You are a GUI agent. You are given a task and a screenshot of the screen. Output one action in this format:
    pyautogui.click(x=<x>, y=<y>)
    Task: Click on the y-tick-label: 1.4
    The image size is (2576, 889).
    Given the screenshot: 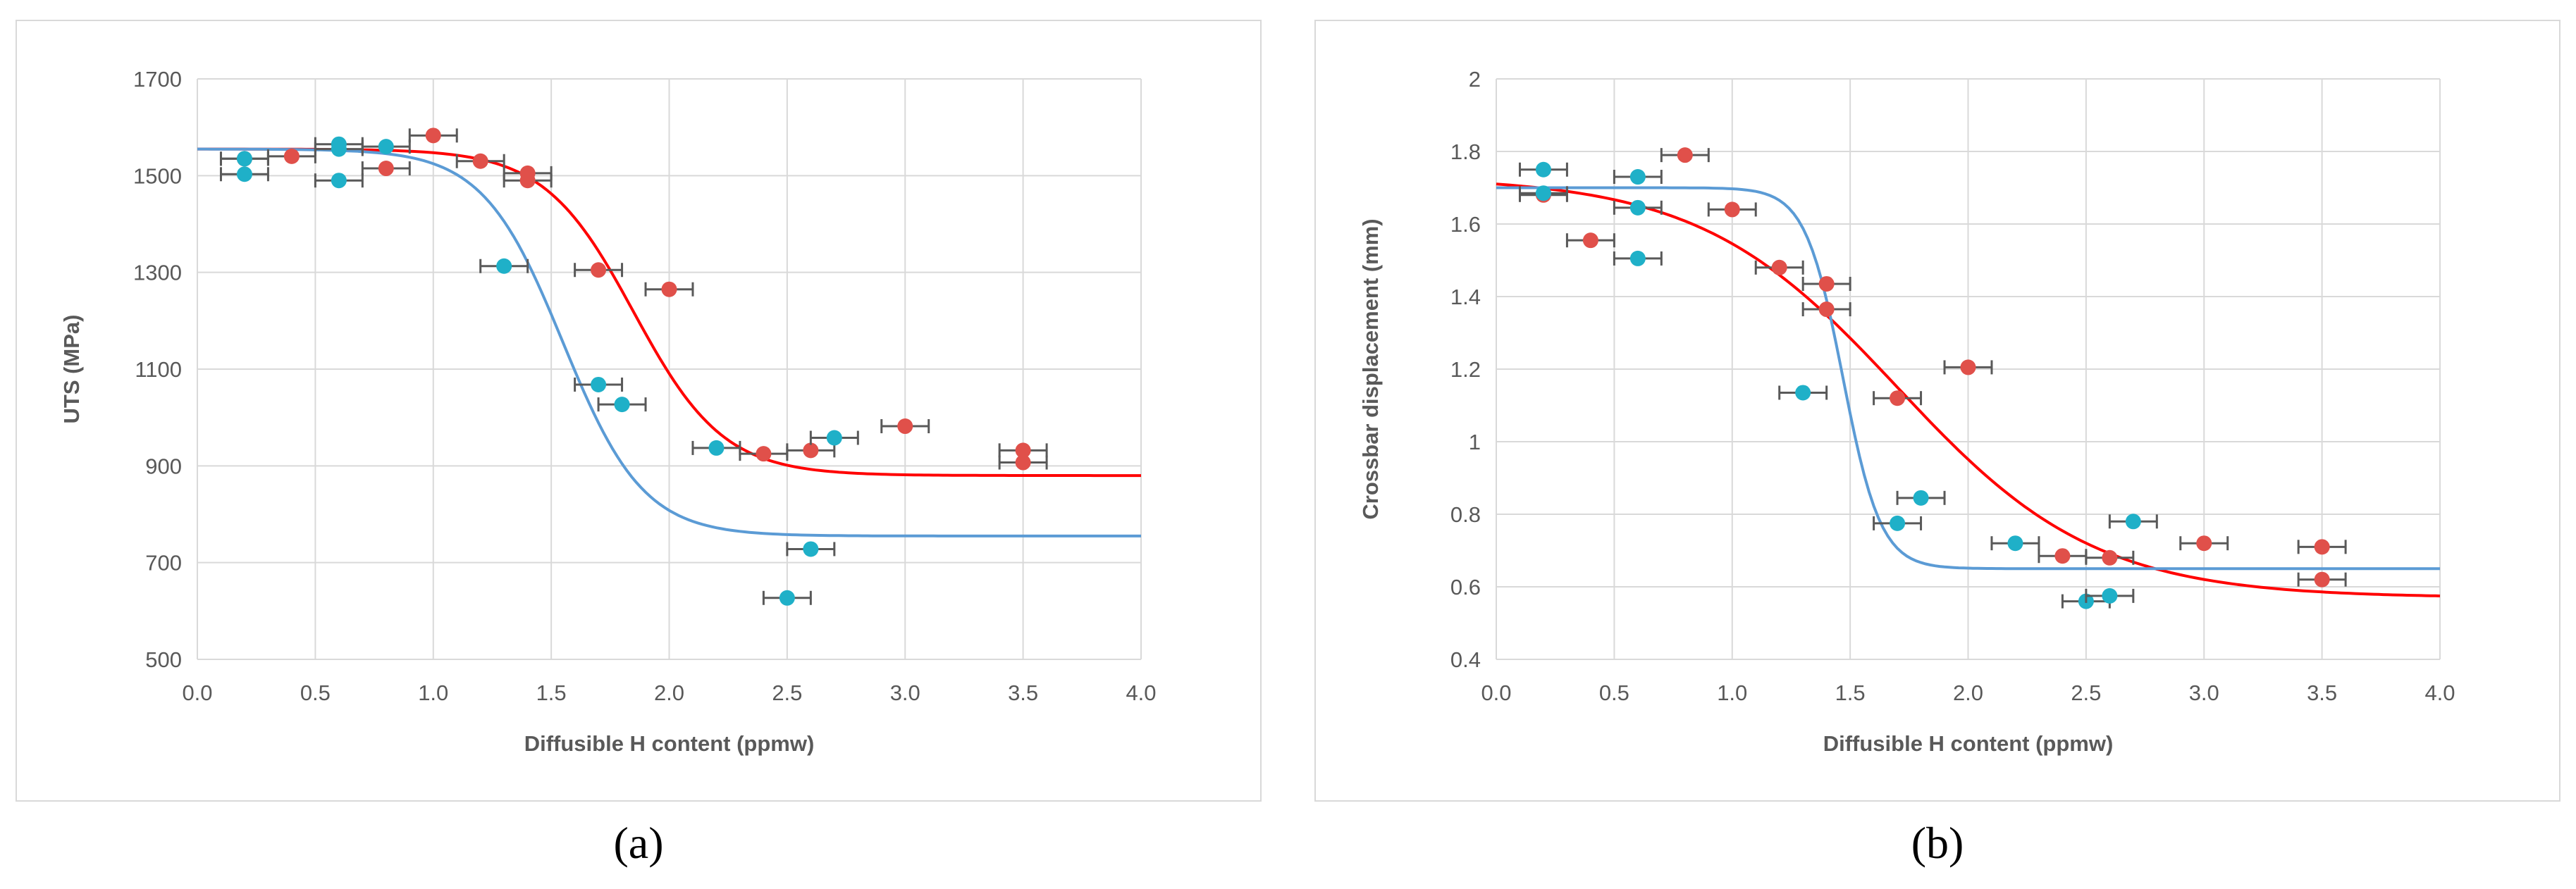 What is the action you would take?
    pyautogui.click(x=1466, y=297)
    